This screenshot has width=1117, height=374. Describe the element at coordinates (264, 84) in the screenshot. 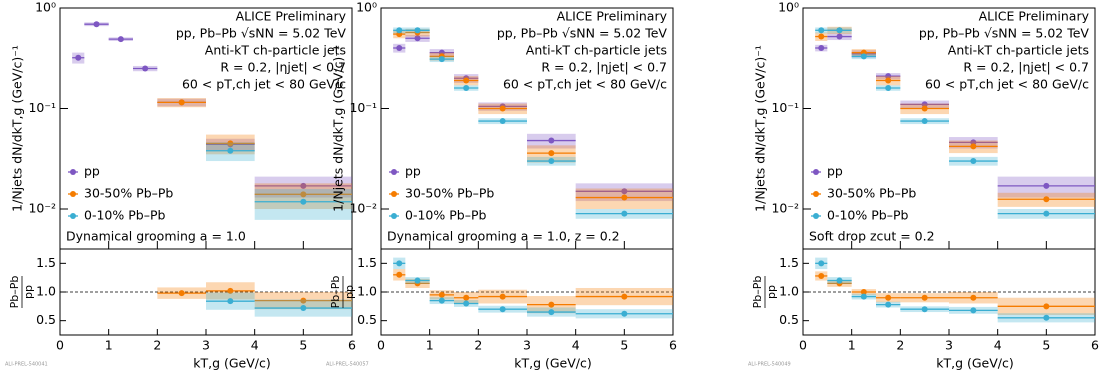

I see `annotation: 60 < pT,ch jet < 80 GeV/c` at that location.